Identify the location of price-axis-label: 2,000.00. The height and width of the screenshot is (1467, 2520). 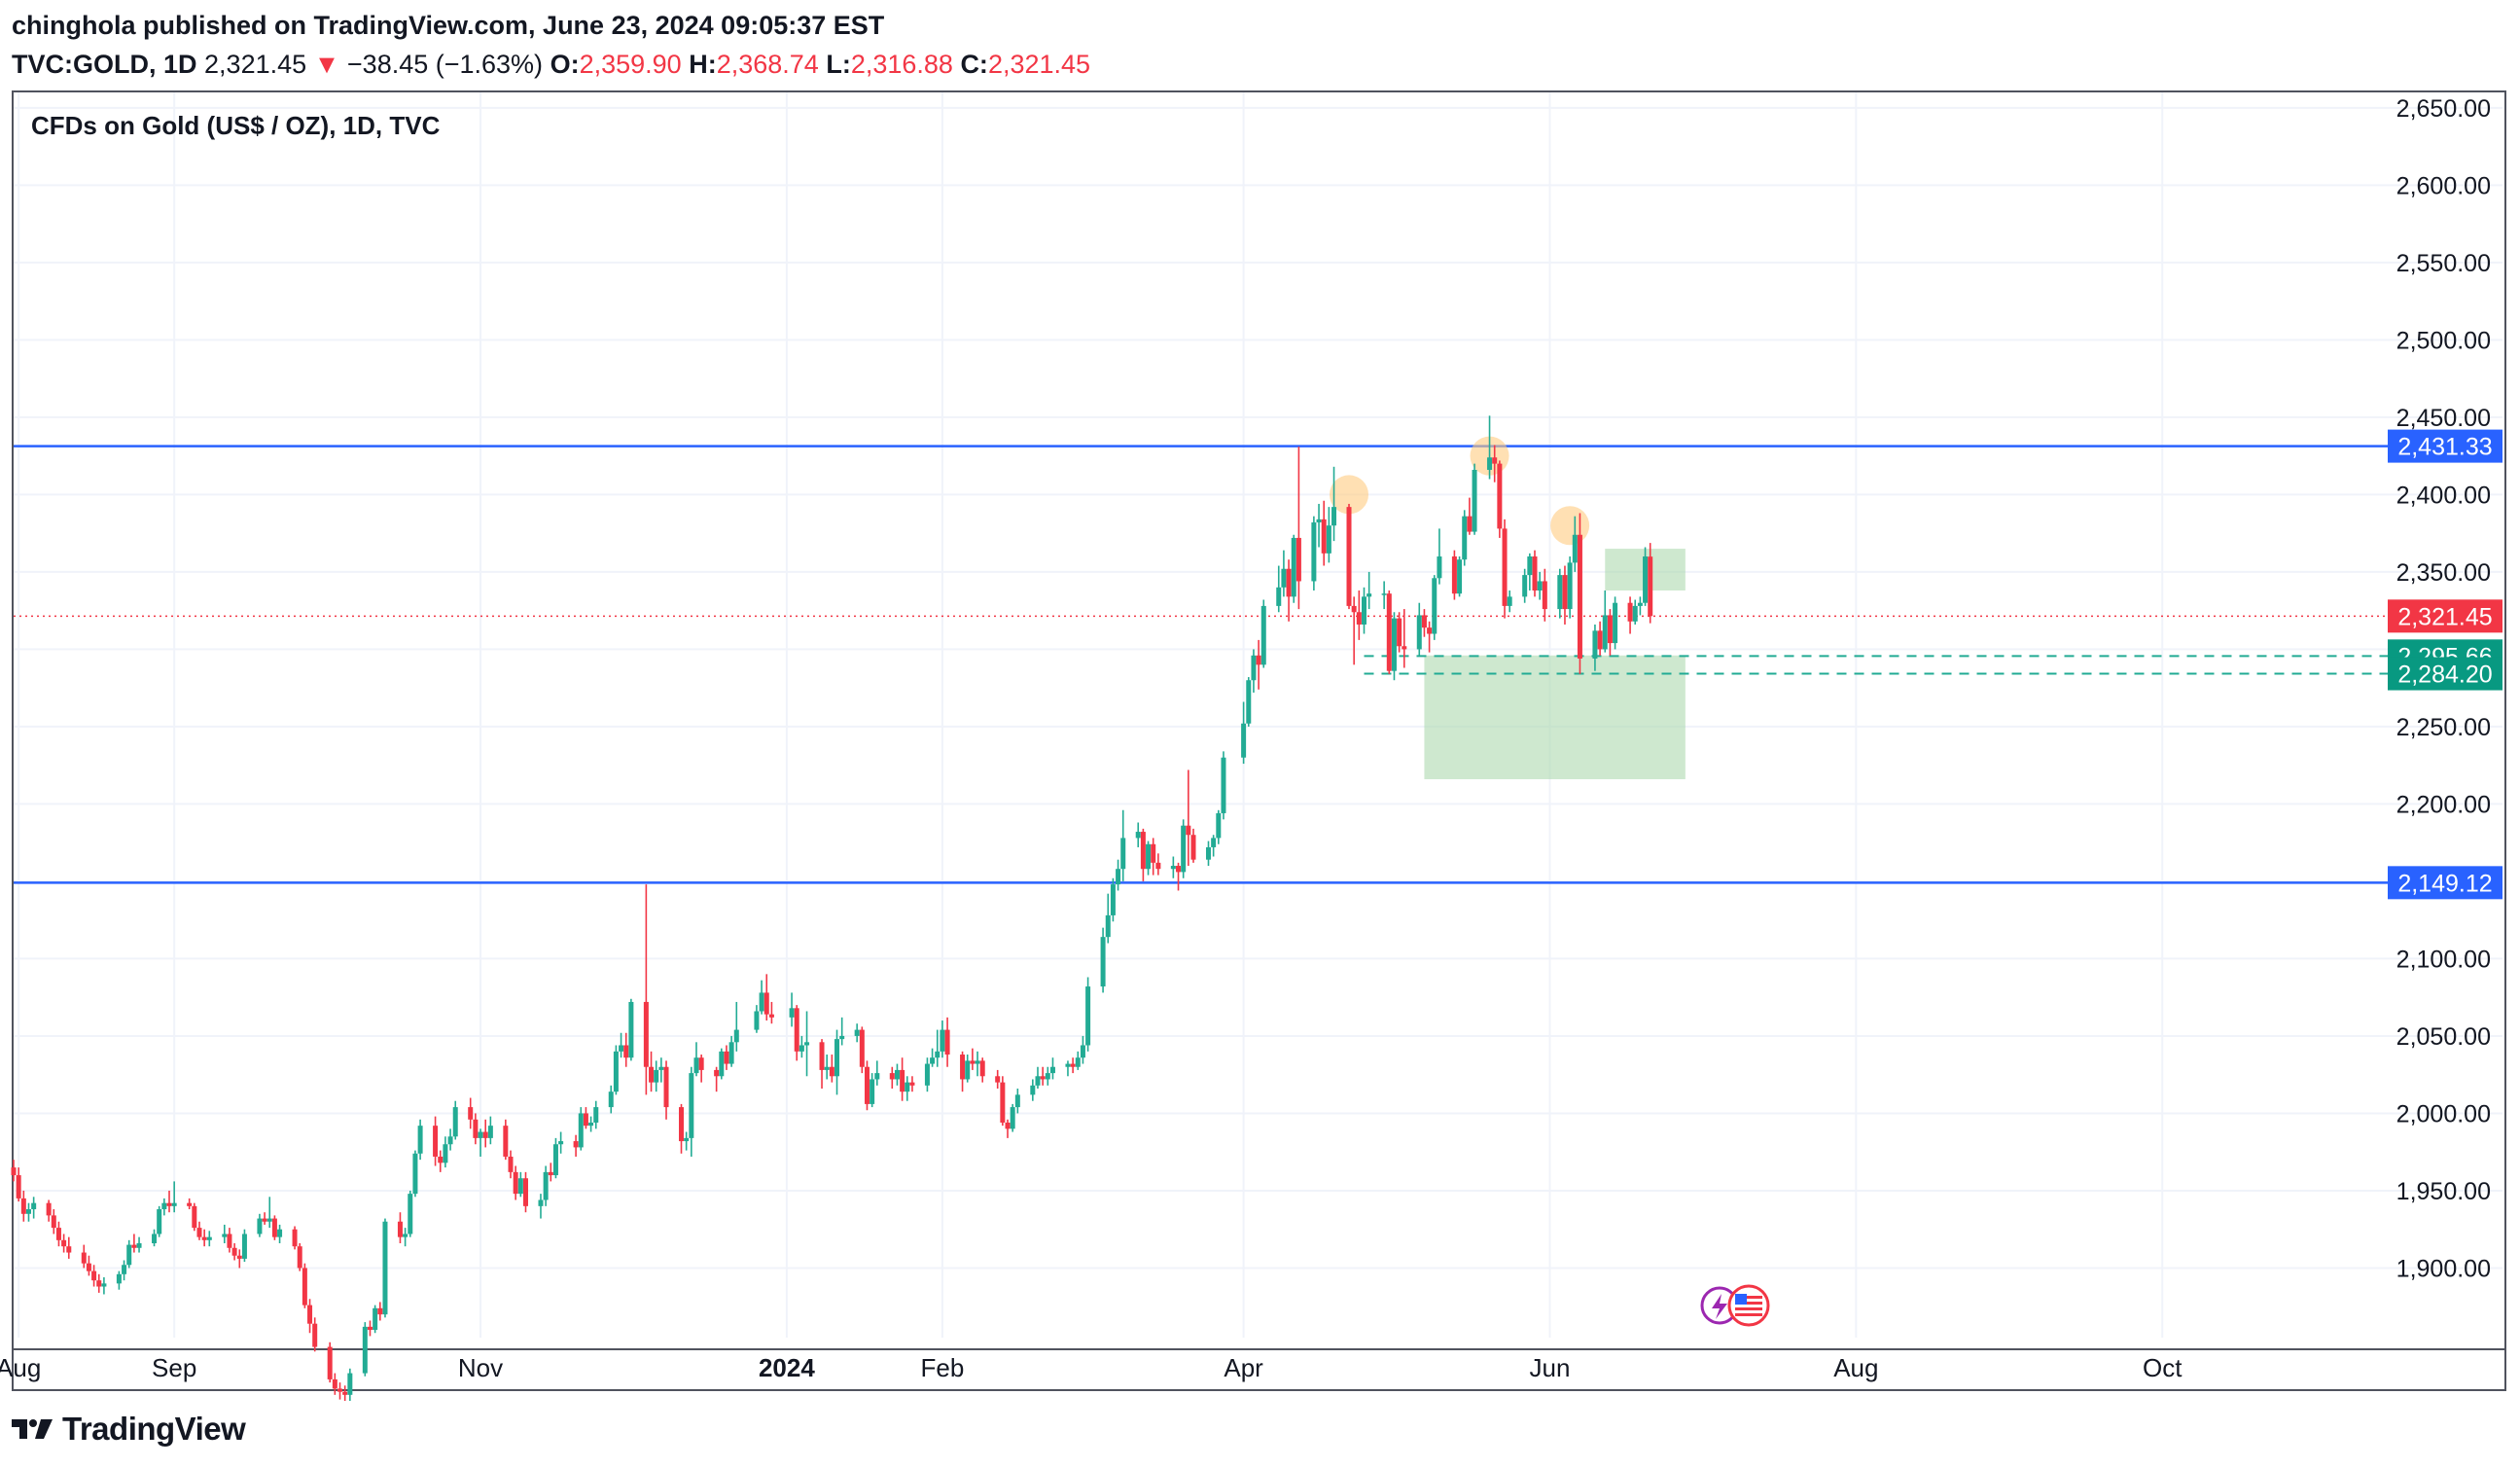
(2443, 1113).